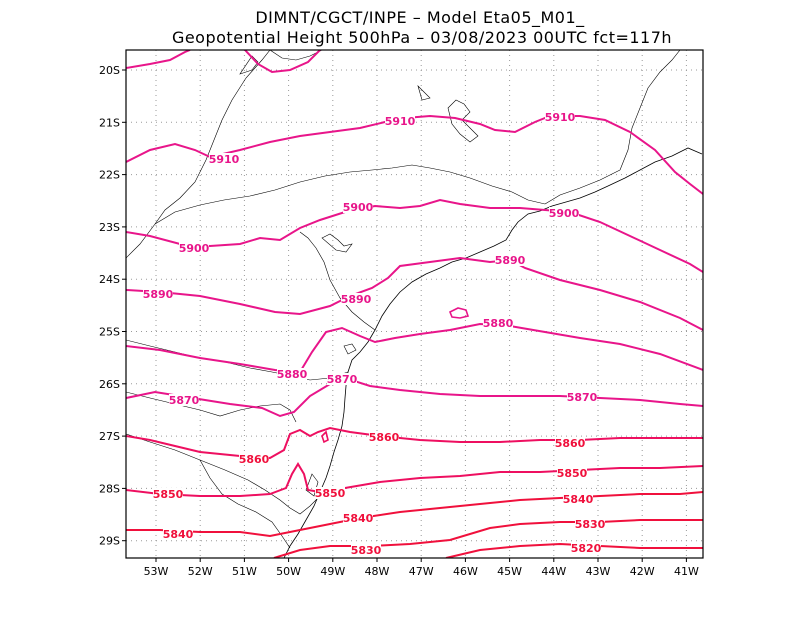  I want to click on lon-tick-label: 43W, so click(598, 571).